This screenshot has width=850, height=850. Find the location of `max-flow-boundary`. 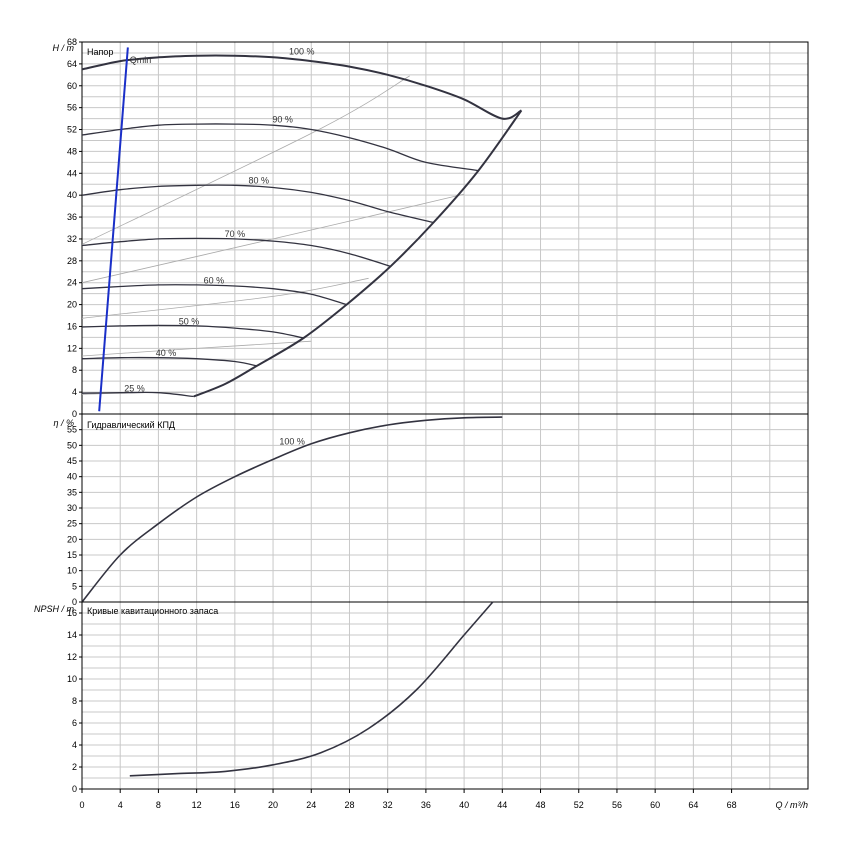

max-flow-boundary is located at coordinates (358, 253).